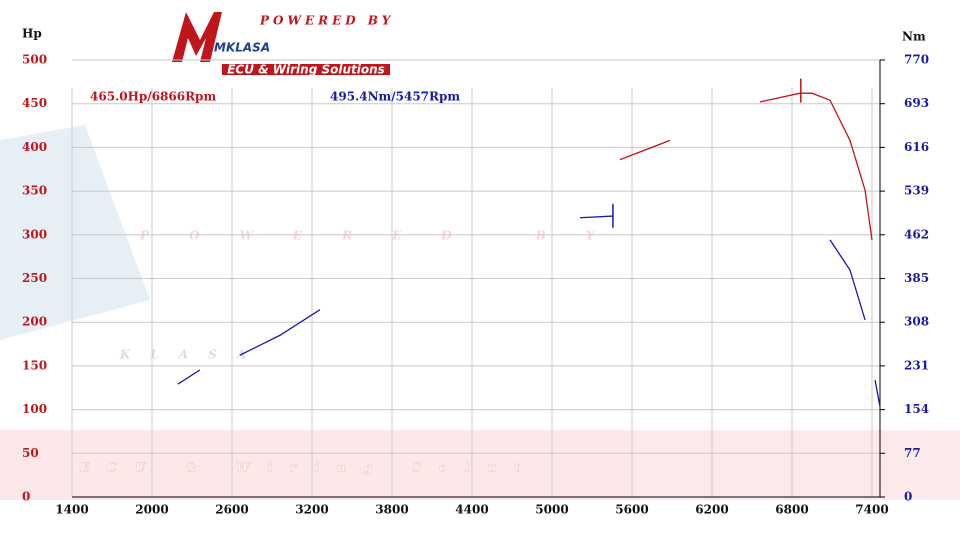 Image resolution: width=960 pixels, height=544 pixels. I want to click on y-tick-label: 0, so click(26, 497).